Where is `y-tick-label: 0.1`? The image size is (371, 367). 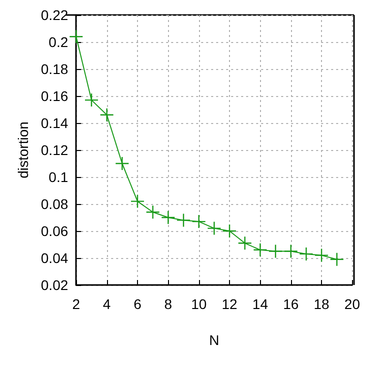
y-tick-label: 0.1 is located at coordinates (58, 177).